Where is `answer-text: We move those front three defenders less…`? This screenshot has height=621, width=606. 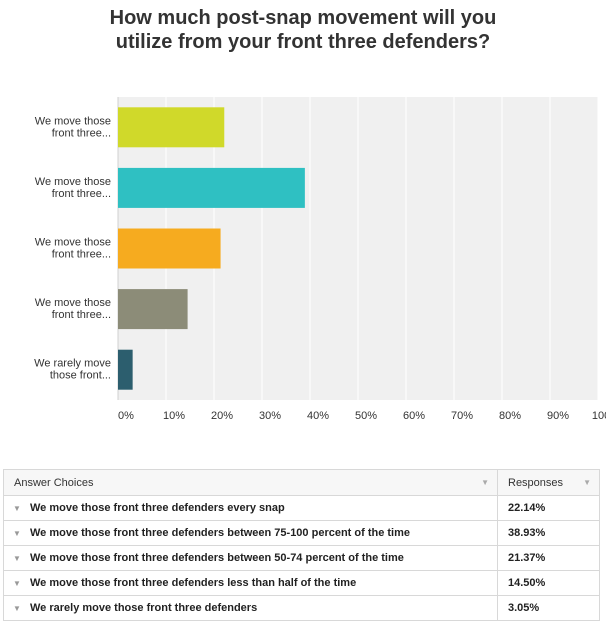
answer-text: We move those front three defenders less… is located at coordinates (193, 583).